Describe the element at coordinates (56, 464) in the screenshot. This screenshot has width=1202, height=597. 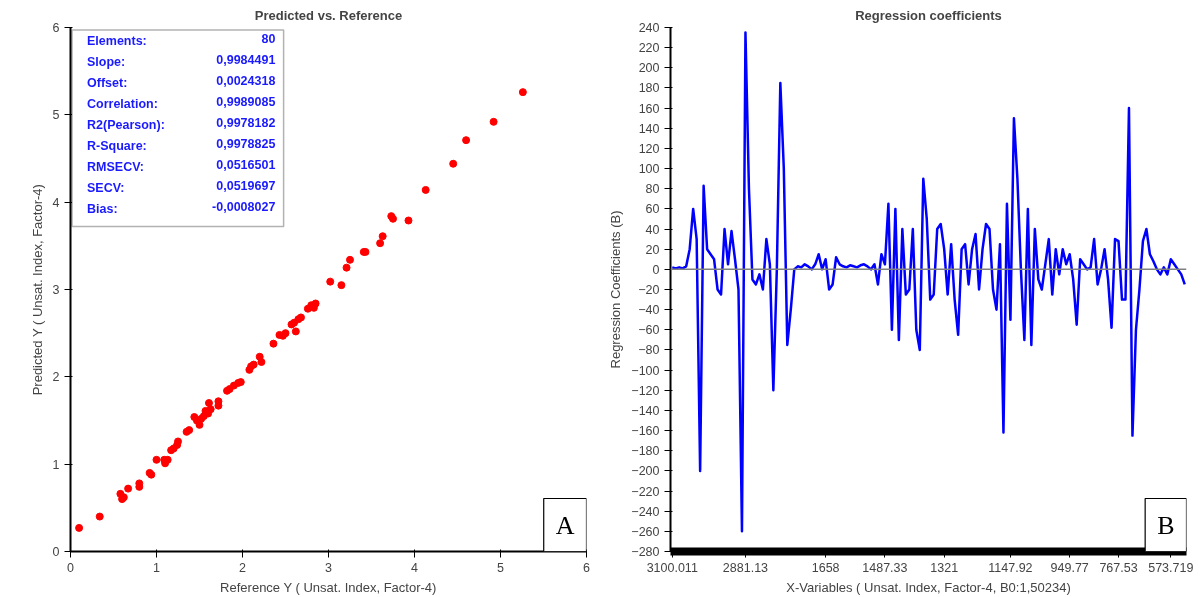
I see `y-tick-label: 1` at that location.